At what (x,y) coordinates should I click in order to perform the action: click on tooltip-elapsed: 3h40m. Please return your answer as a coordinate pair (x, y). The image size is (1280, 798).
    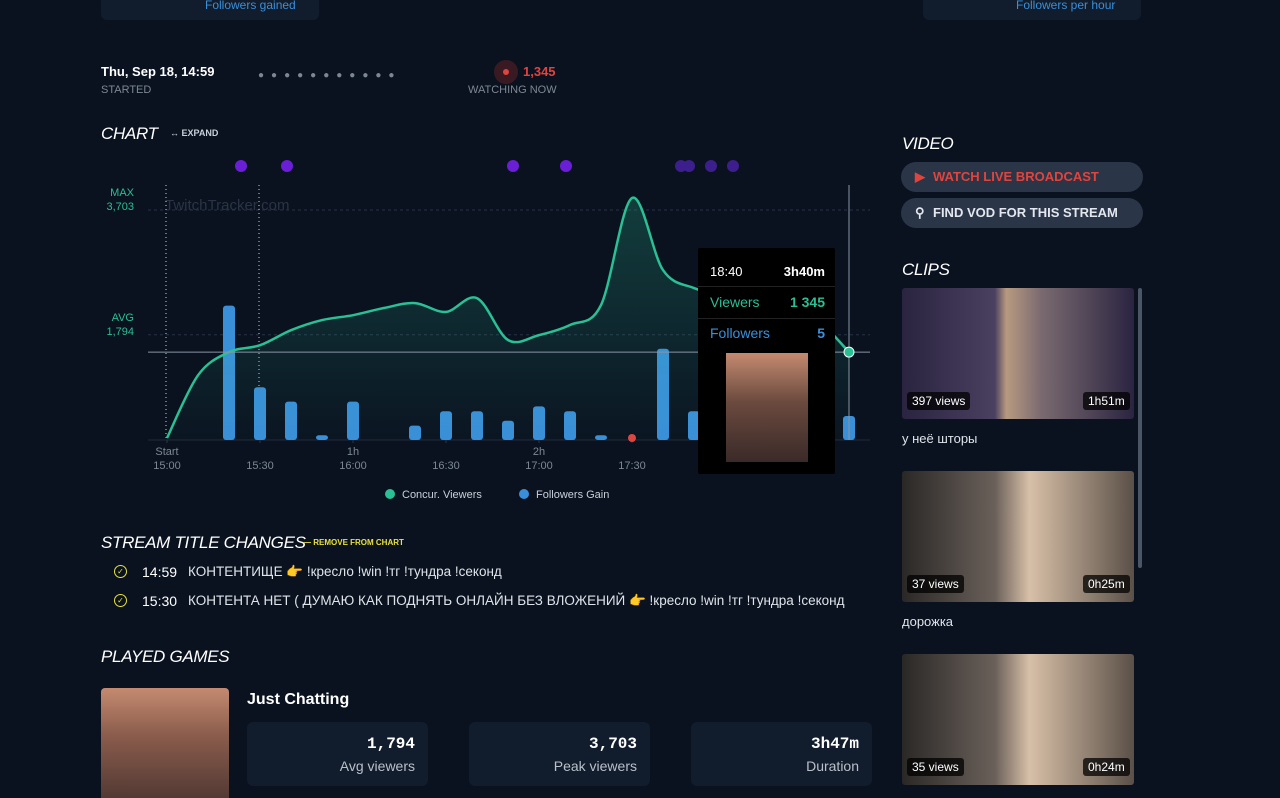
    Looking at the image, I should click on (804, 271).